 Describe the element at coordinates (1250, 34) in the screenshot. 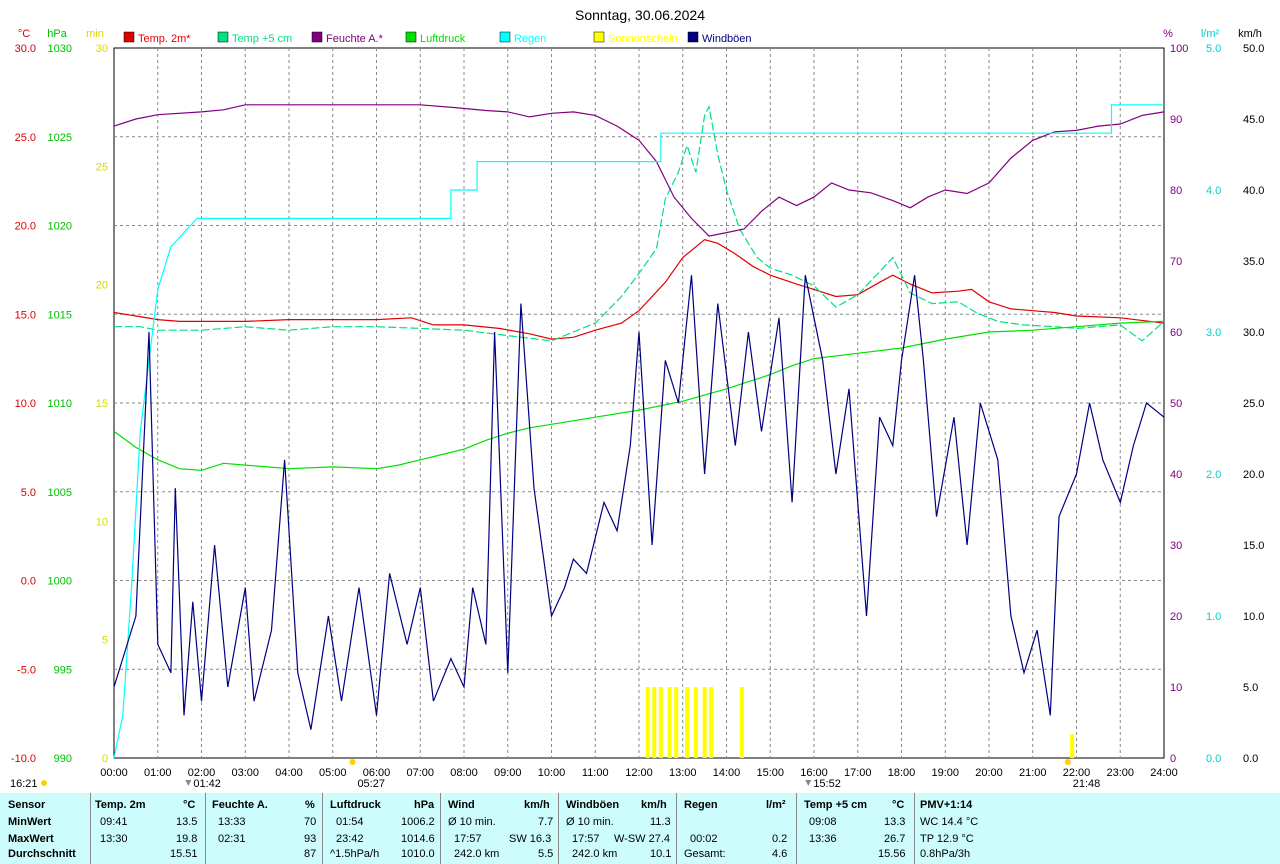

I see `wind-axis-unit: km/h` at that location.